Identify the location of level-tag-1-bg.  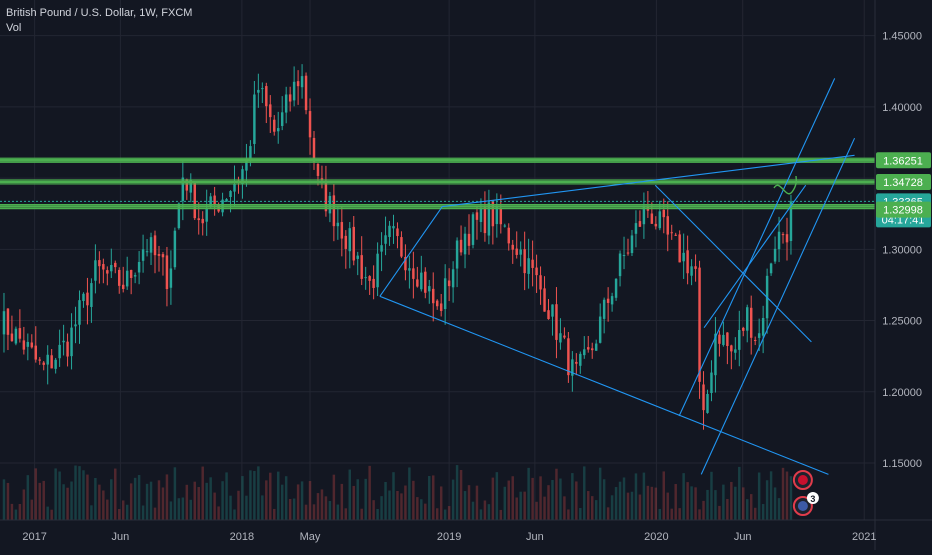
(903, 160).